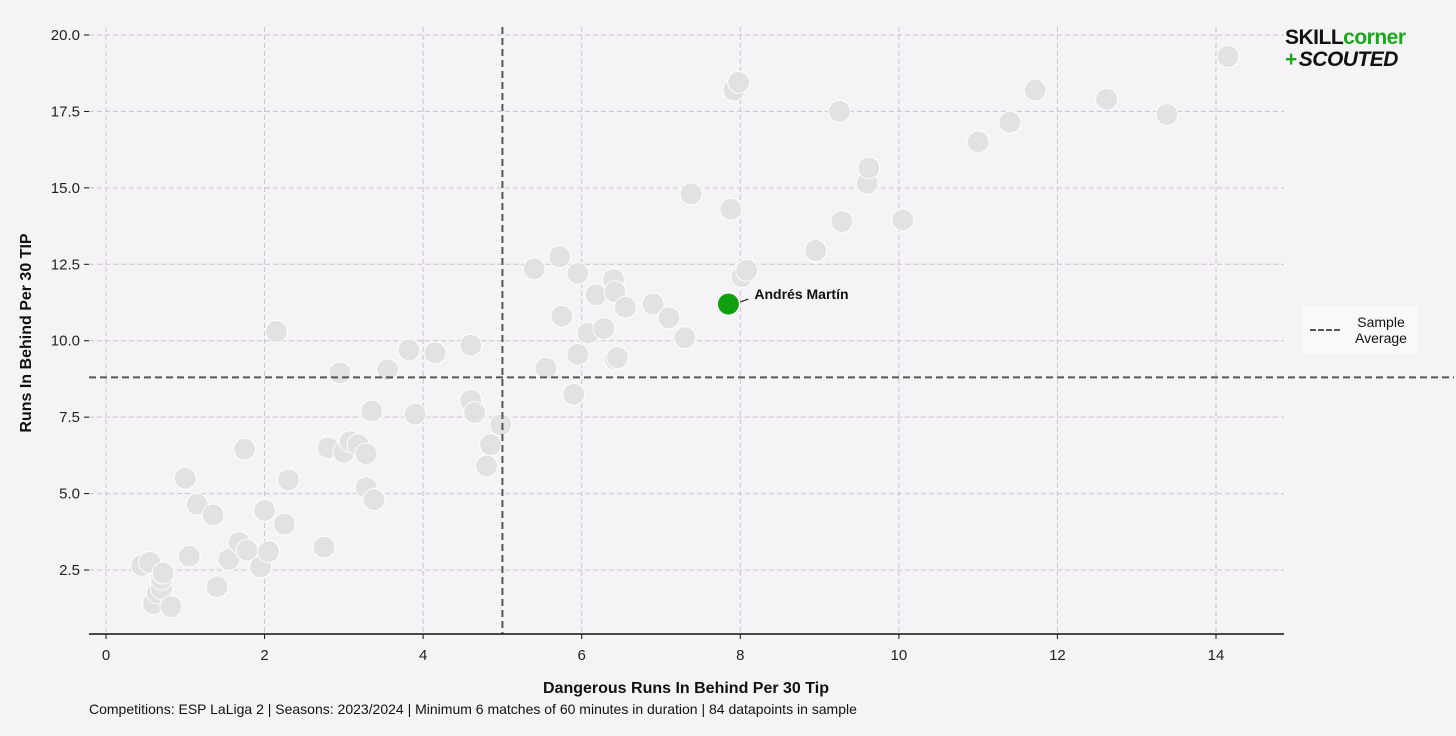  Describe the element at coordinates (106, 655) in the screenshot. I see `x-tick-label: 0` at that location.